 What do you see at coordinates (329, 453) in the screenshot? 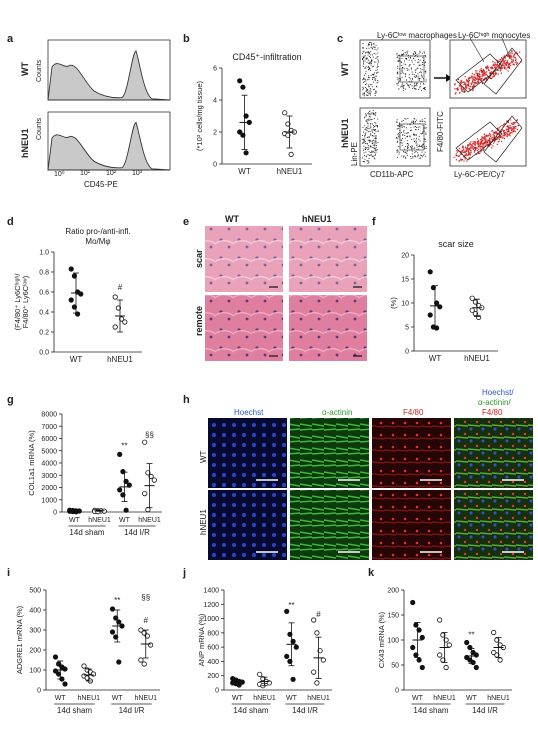
I see `fluorescence-image` at bounding box center [329, 453].